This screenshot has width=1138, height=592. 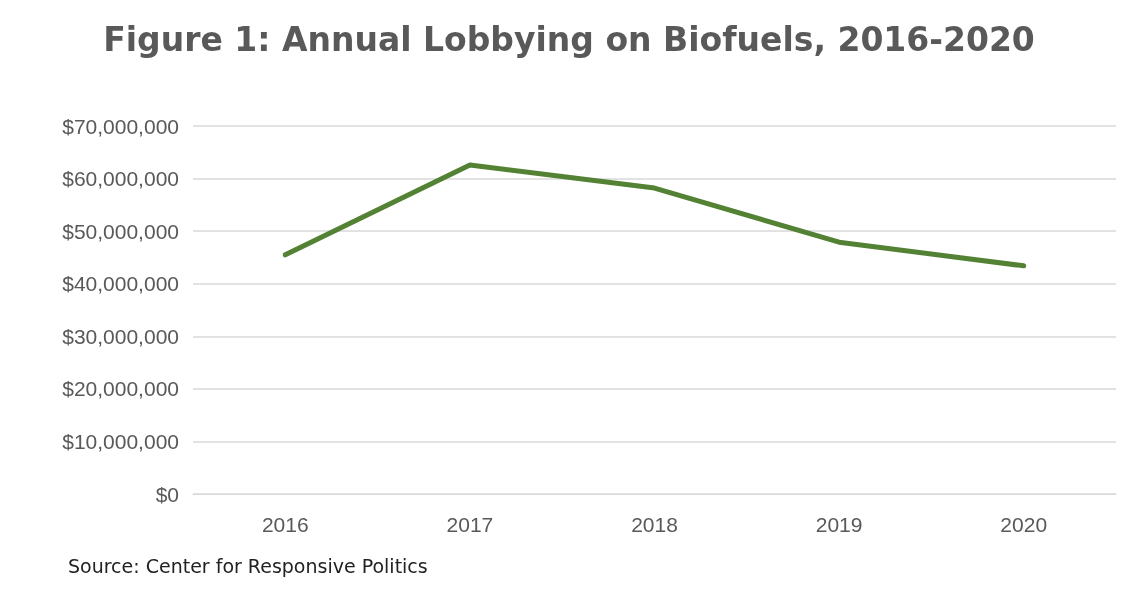 I want to click on x-tick-label: 2020, so click(x=1024, y=524).